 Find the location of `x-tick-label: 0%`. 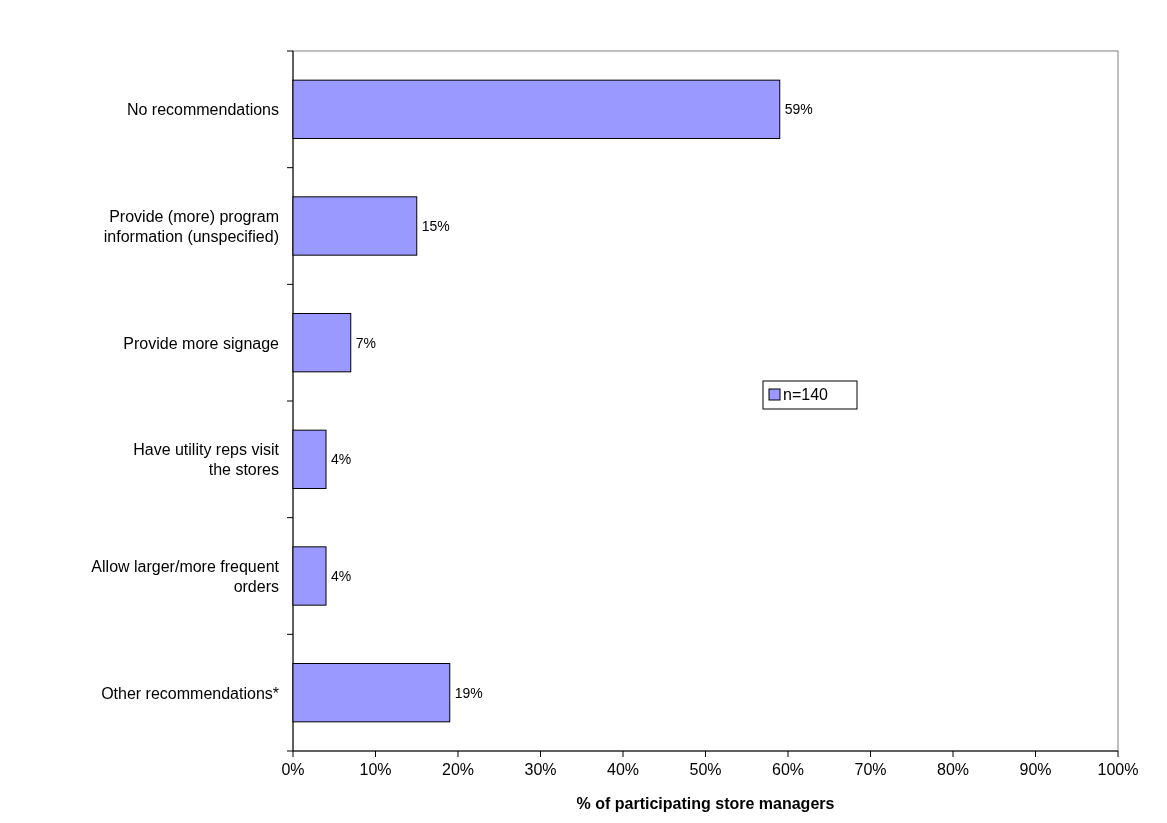

x-tick-label: 0% is located at coordinates (293, 769).